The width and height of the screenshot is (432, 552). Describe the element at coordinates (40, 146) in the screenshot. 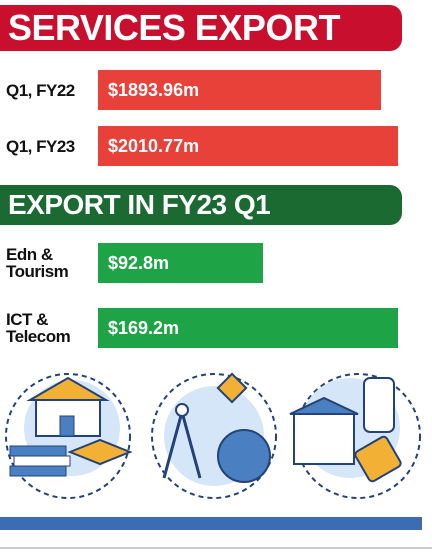

I see `category-label: Q1, FY23` at that location.